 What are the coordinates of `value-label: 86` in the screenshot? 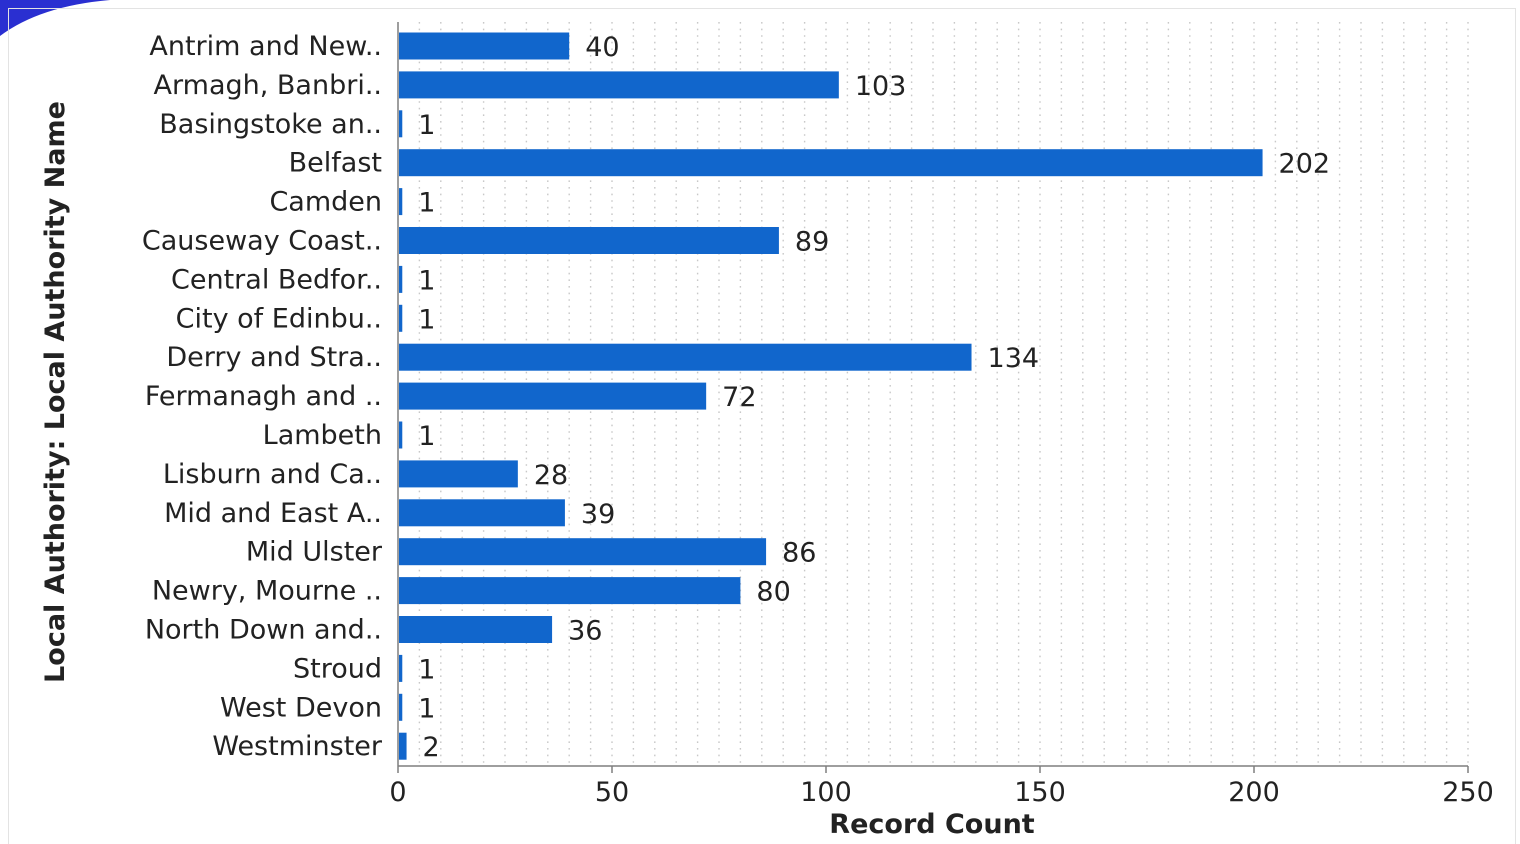 It's located at (799, 553).